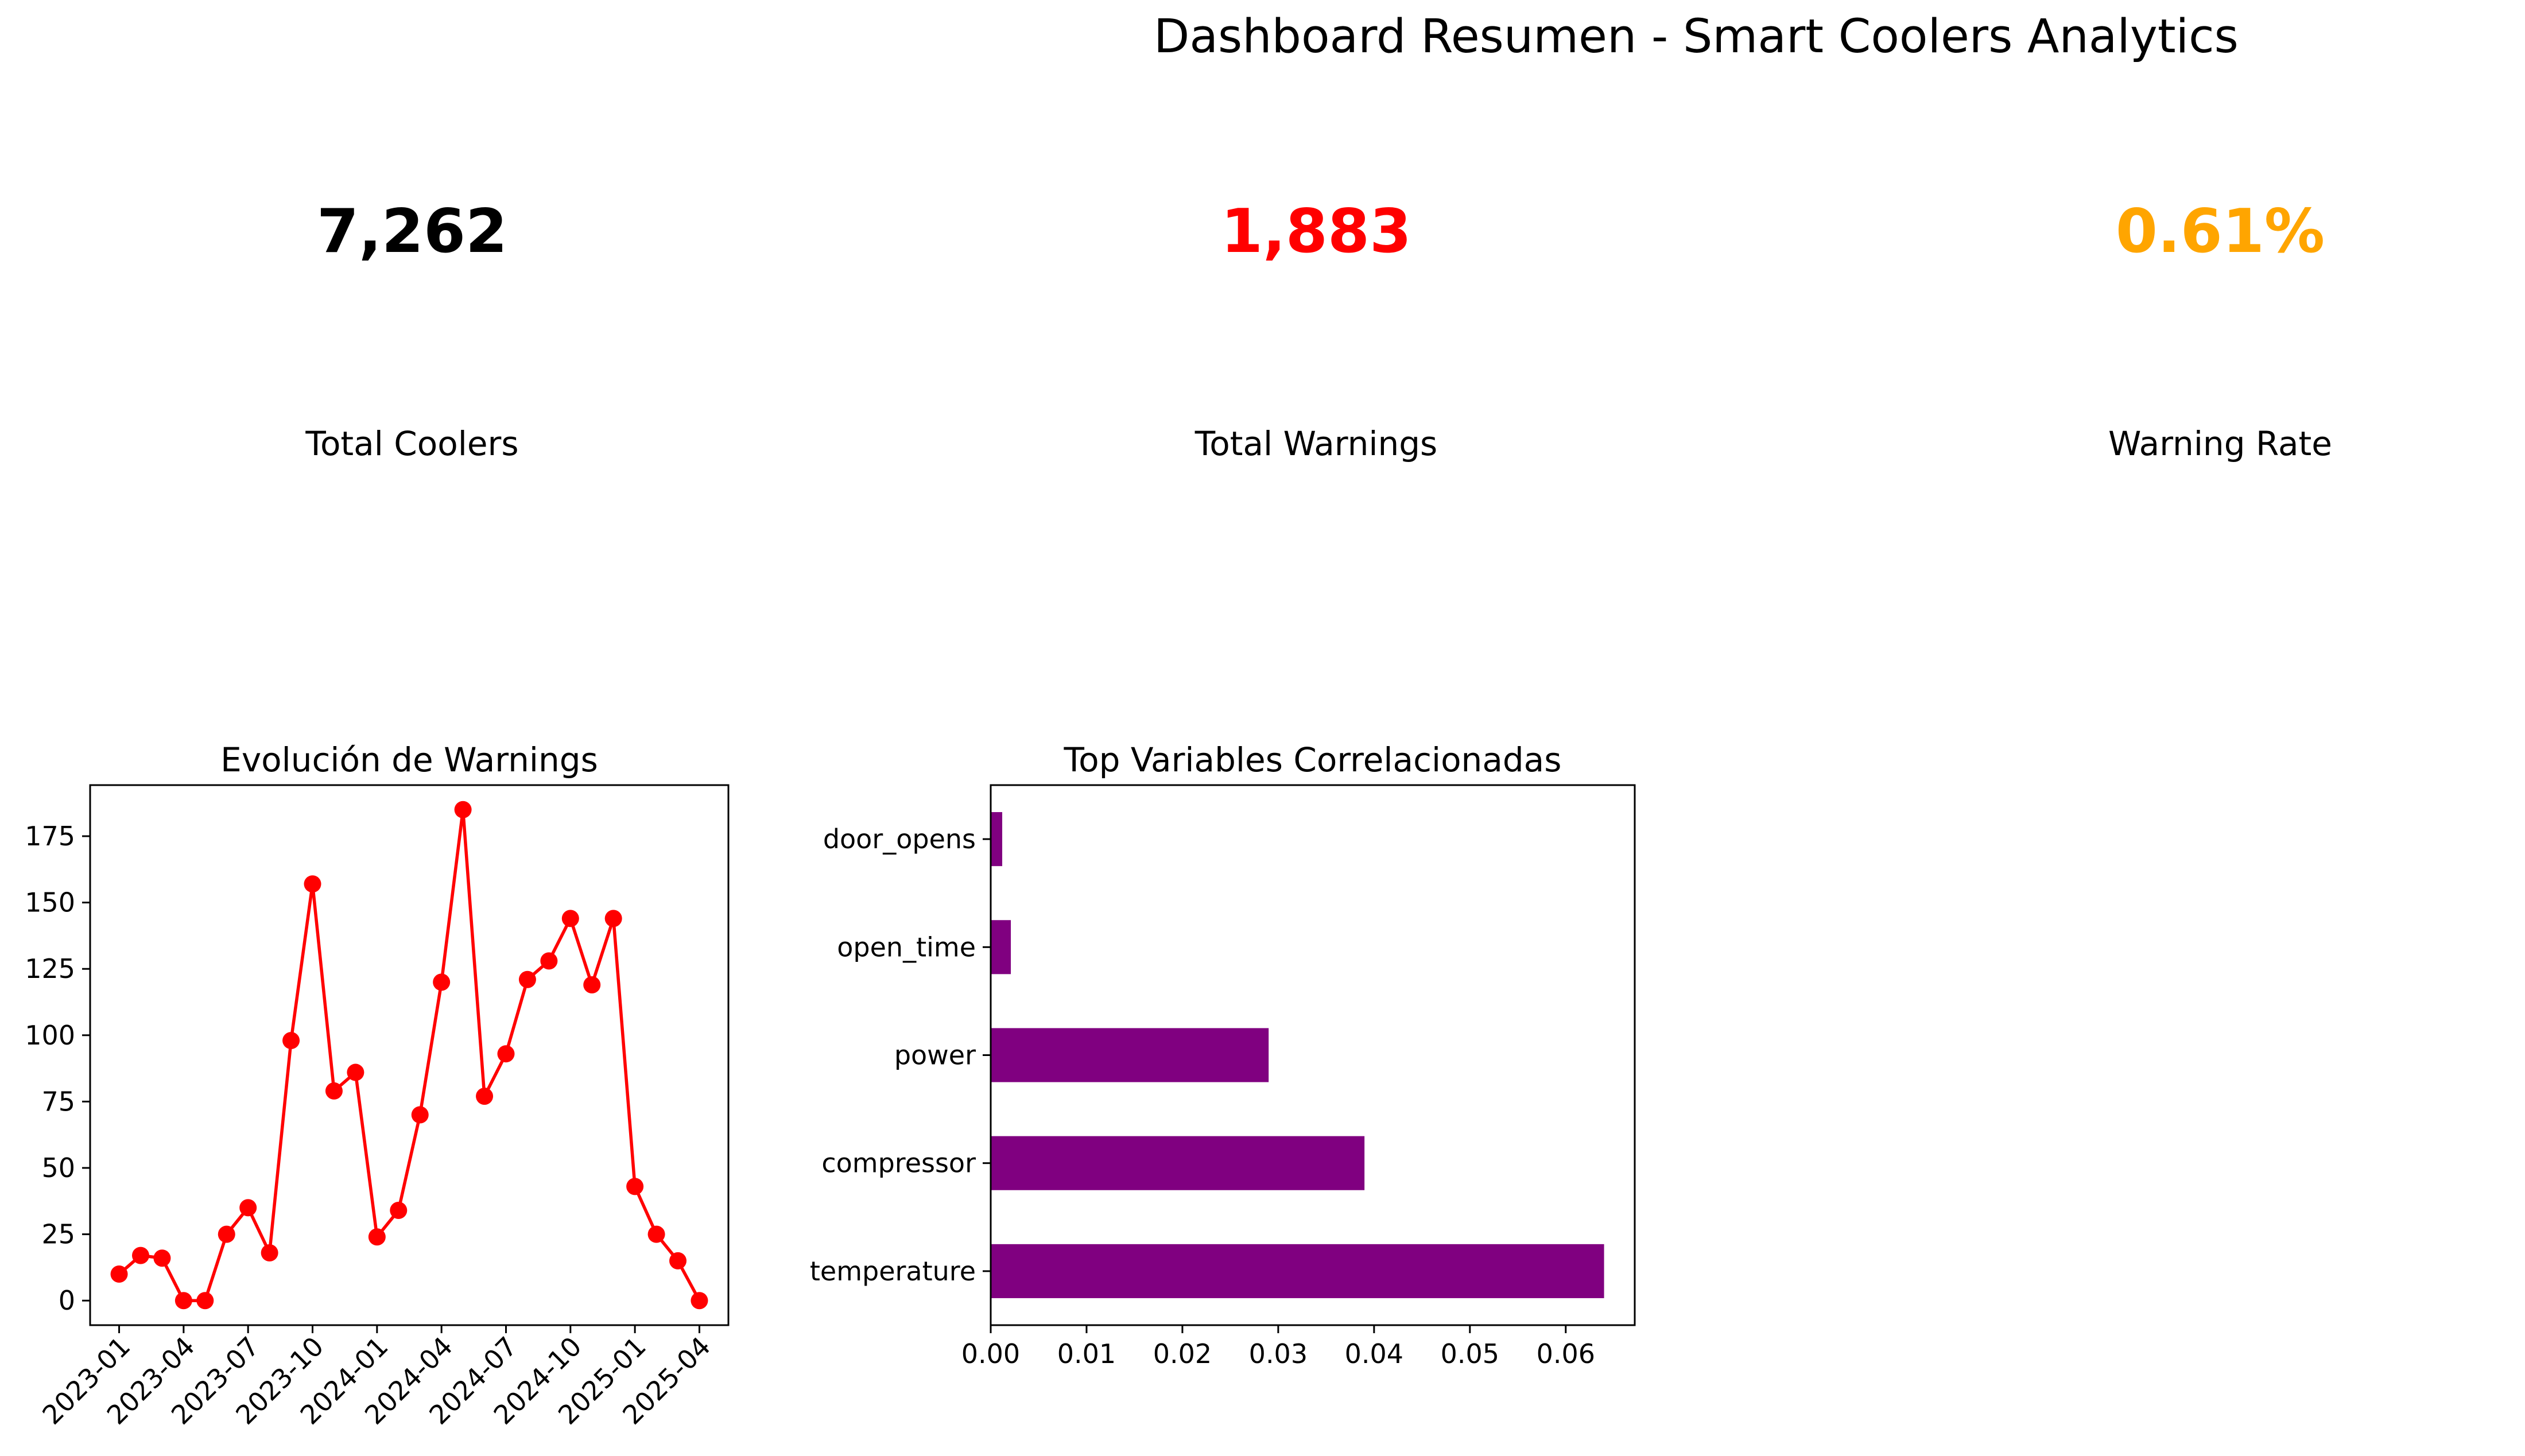 This screenshot has width=2525, height=1456. I want to click on warnings-series-line, so click(409, 1055).